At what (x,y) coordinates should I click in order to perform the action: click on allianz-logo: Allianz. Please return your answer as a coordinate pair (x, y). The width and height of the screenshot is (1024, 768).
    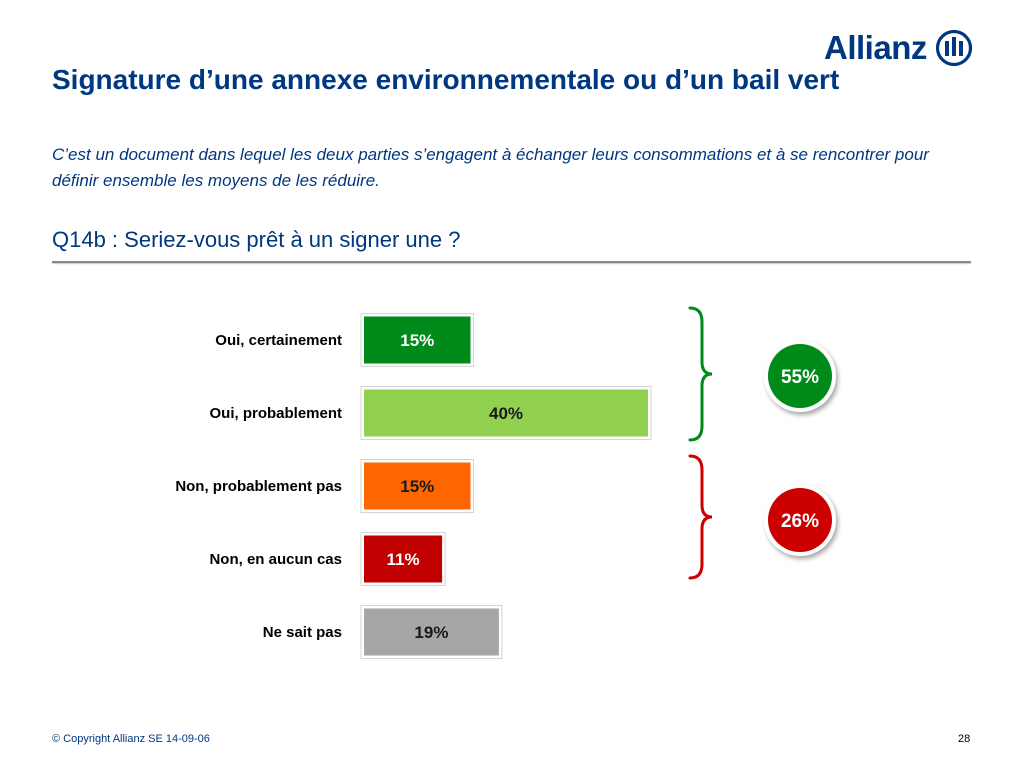
    Looking at the image, I should click on (898, 48).